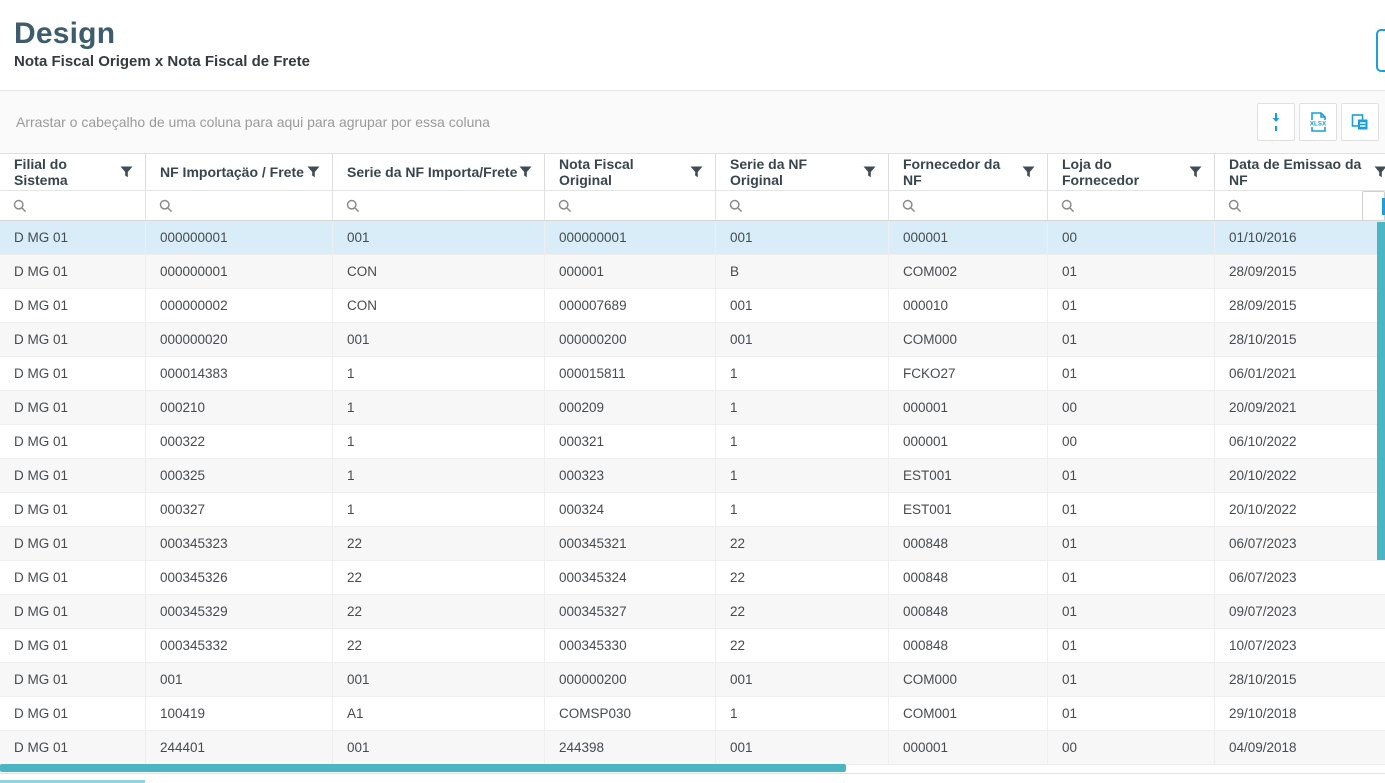  Describe the element at coordinates (232, 172) in the screenshot. I see `column-header-label: NF Importaçäo / Frete` at that location.